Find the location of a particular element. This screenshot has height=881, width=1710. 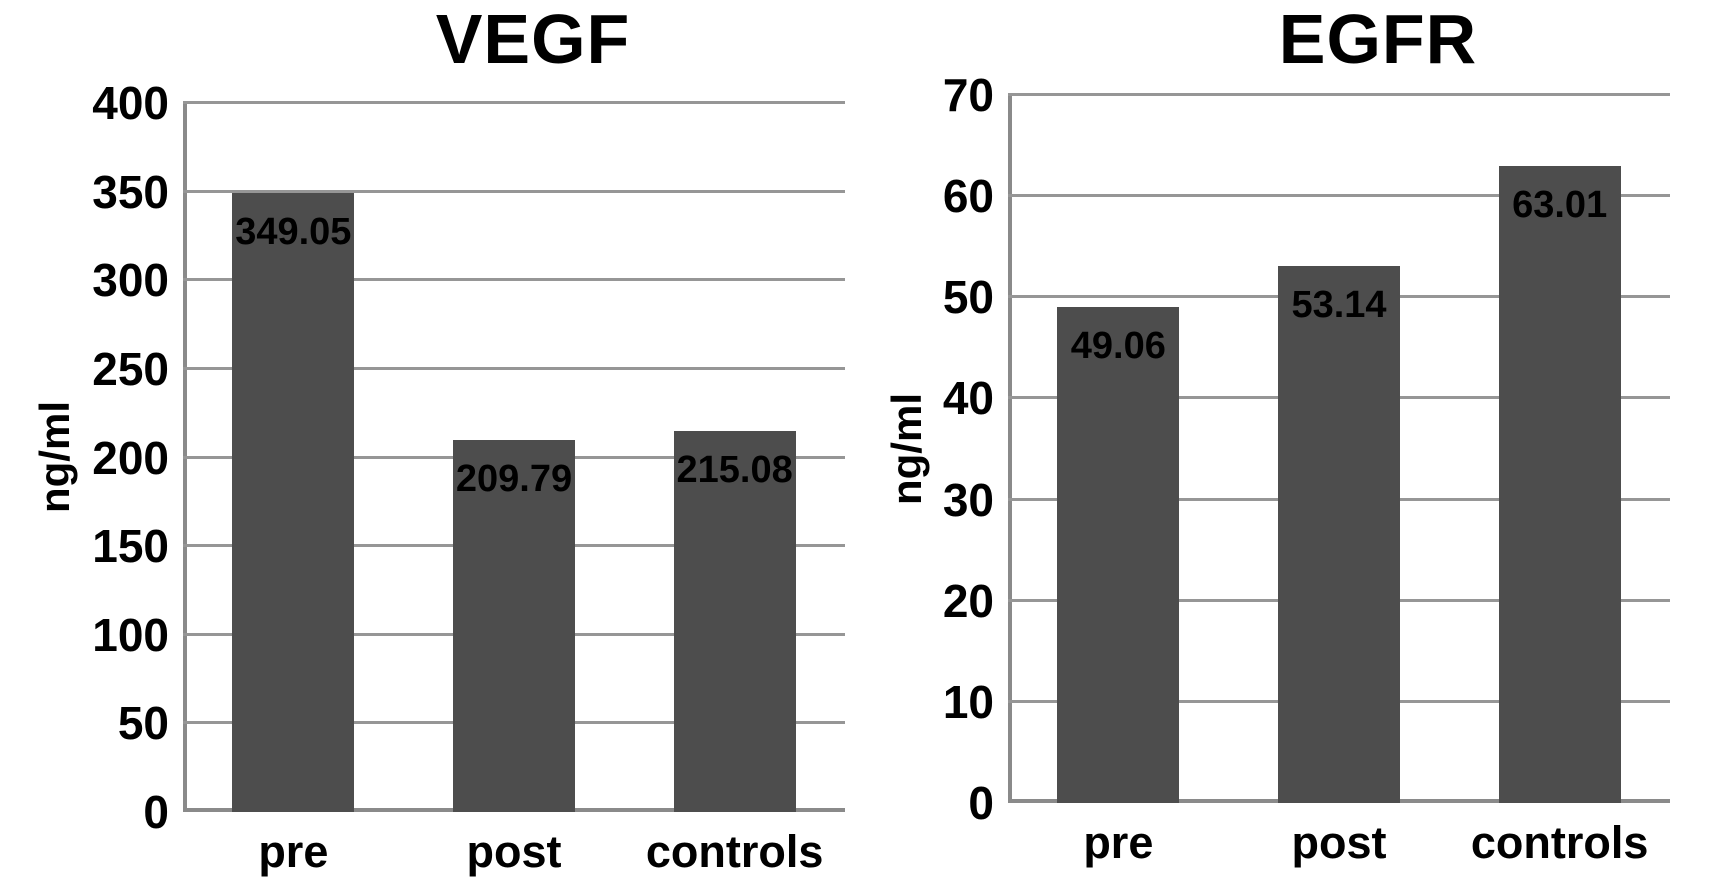

chart-title: EGFR is located at coordinates (1378, 39).